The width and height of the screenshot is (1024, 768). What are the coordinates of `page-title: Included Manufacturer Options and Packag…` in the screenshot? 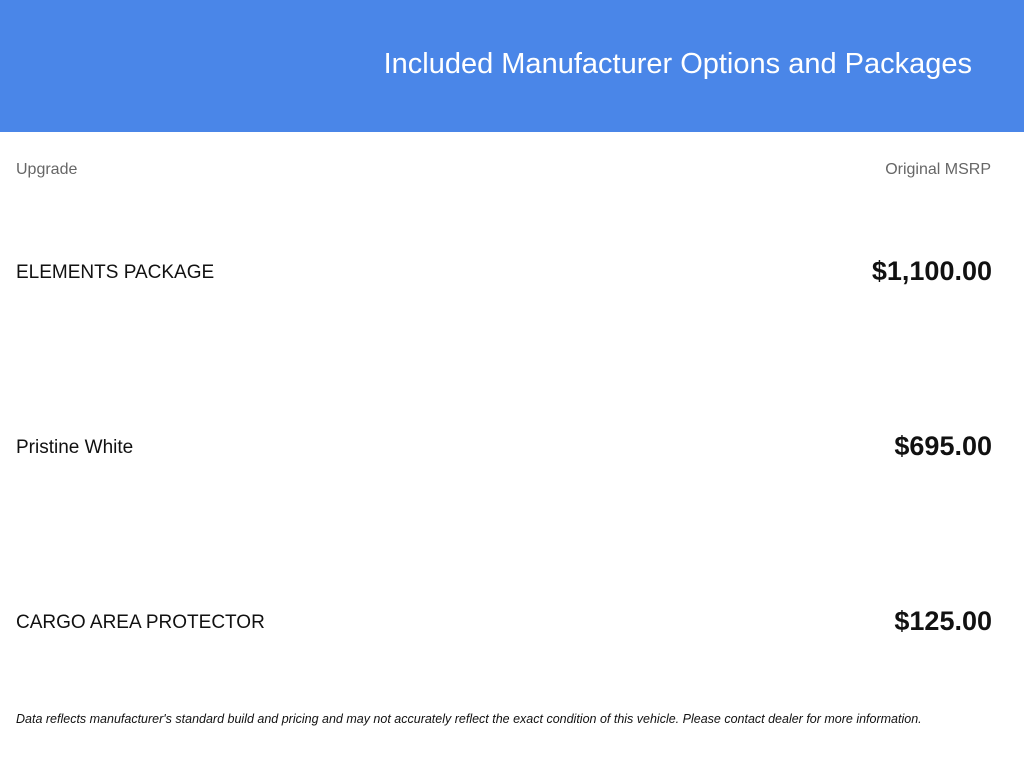 It's located at (677, 64).